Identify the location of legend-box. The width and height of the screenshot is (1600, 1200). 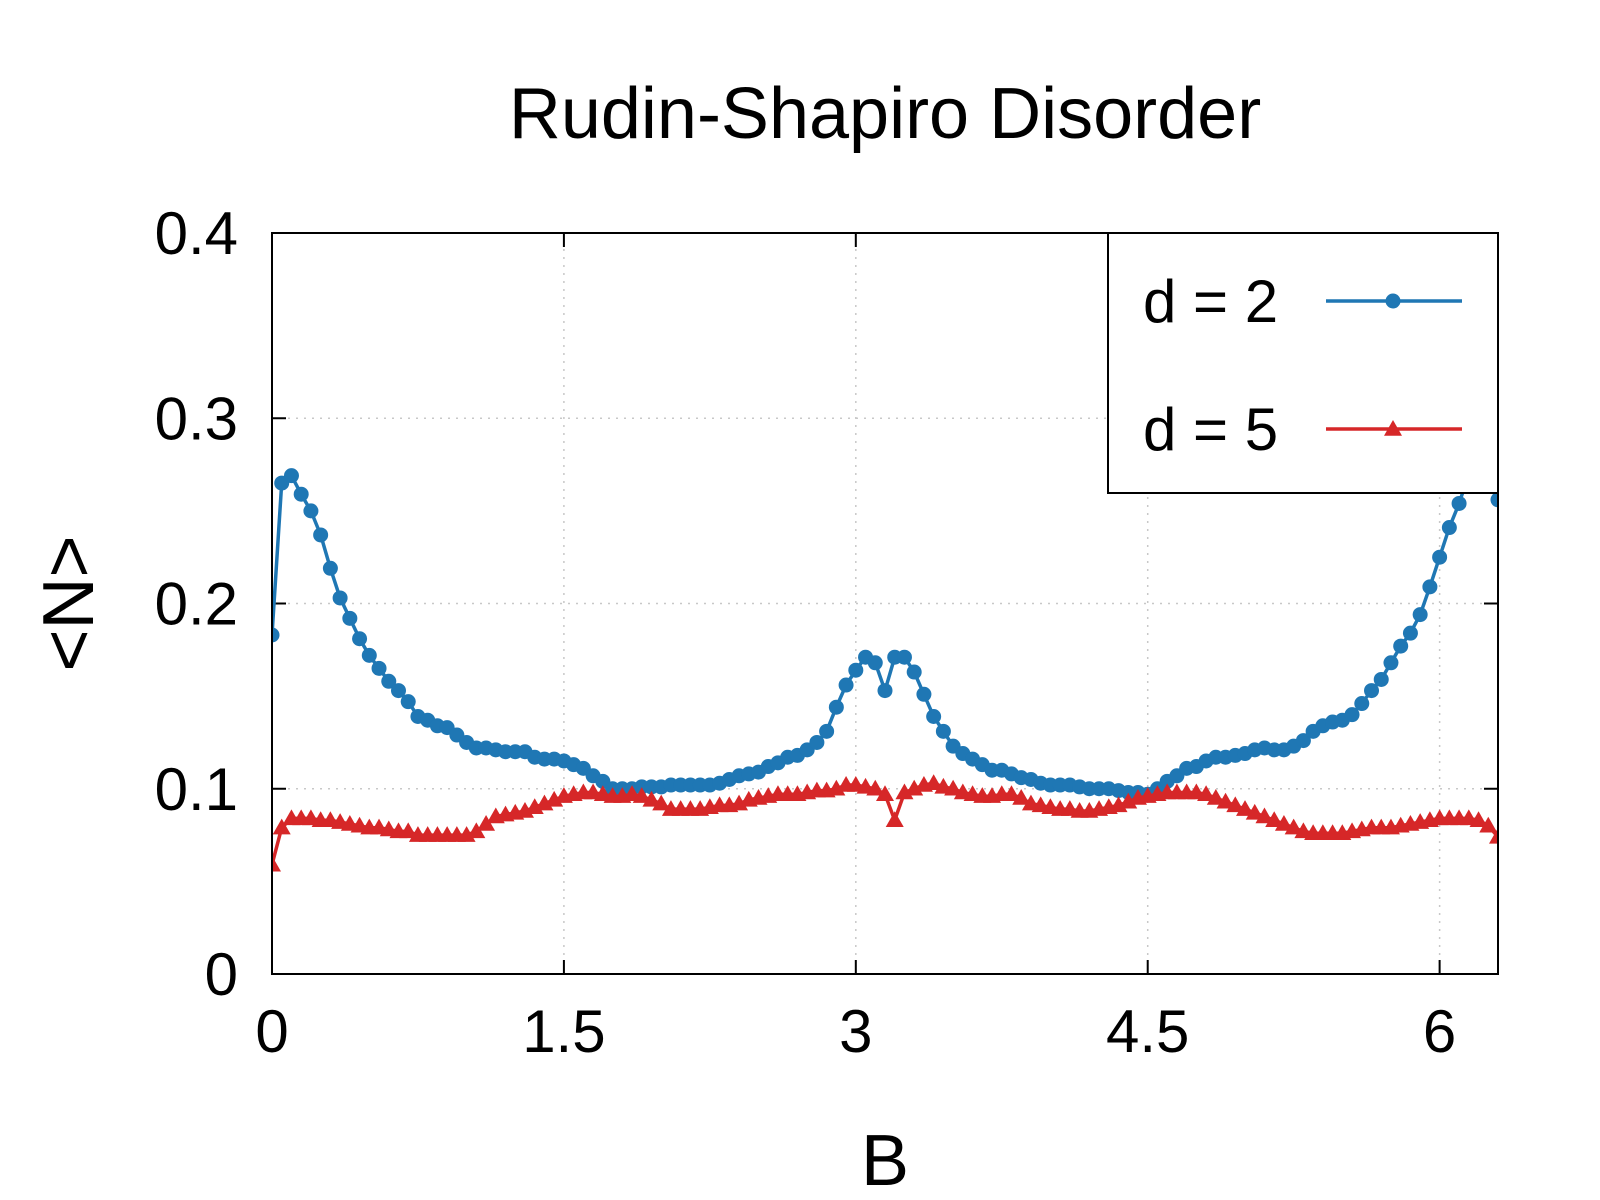
(1303, 363).